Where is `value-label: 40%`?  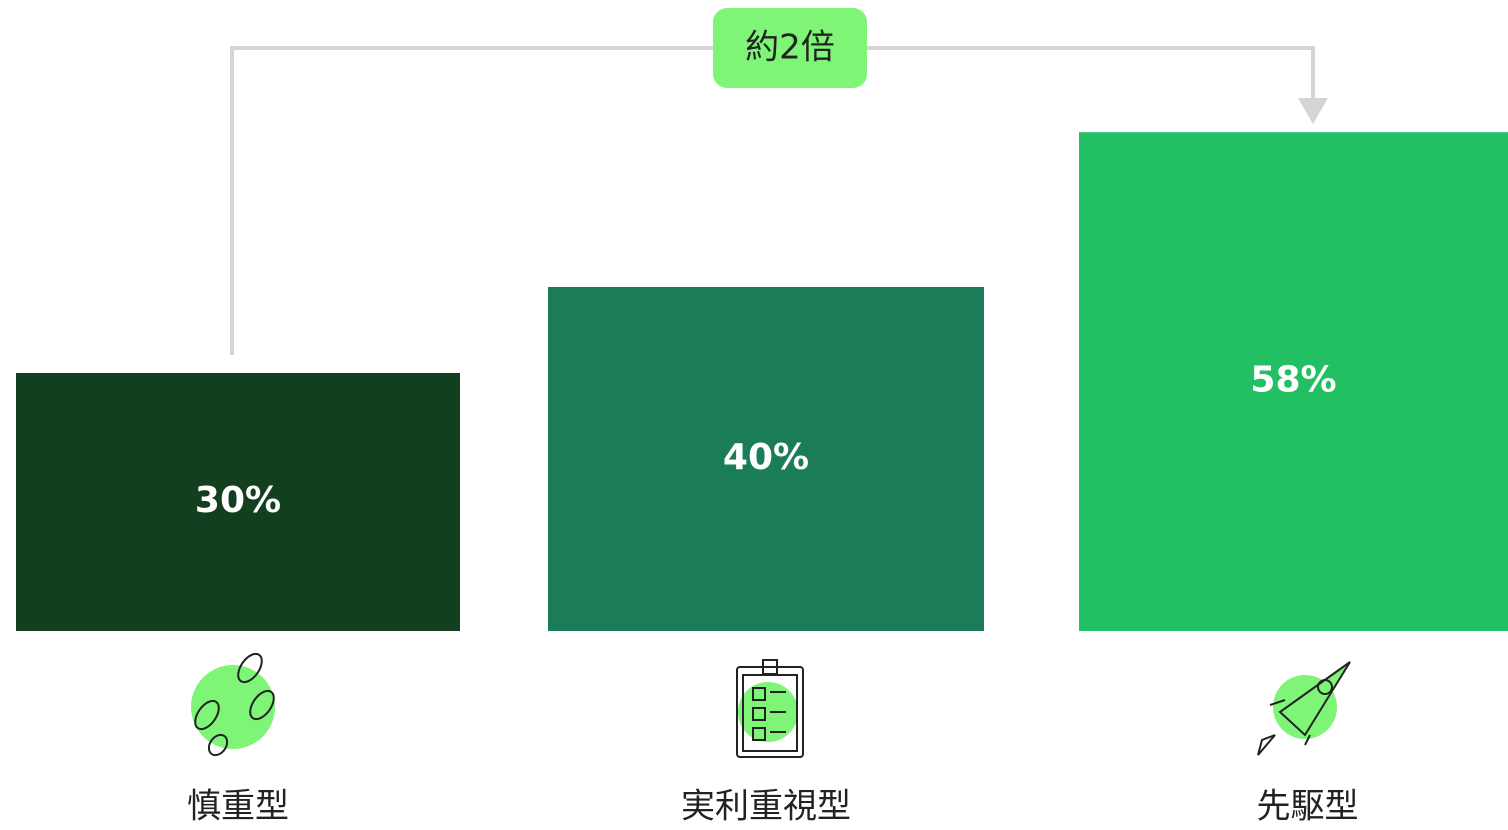 value-label: 40% is located at coordinates (766, 457).